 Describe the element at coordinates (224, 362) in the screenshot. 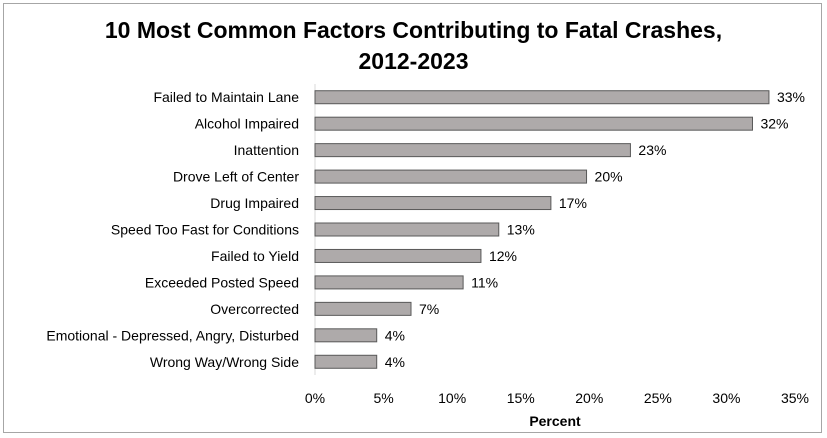

I see `category-label: Wrong Way/Wrong Side` at that location.